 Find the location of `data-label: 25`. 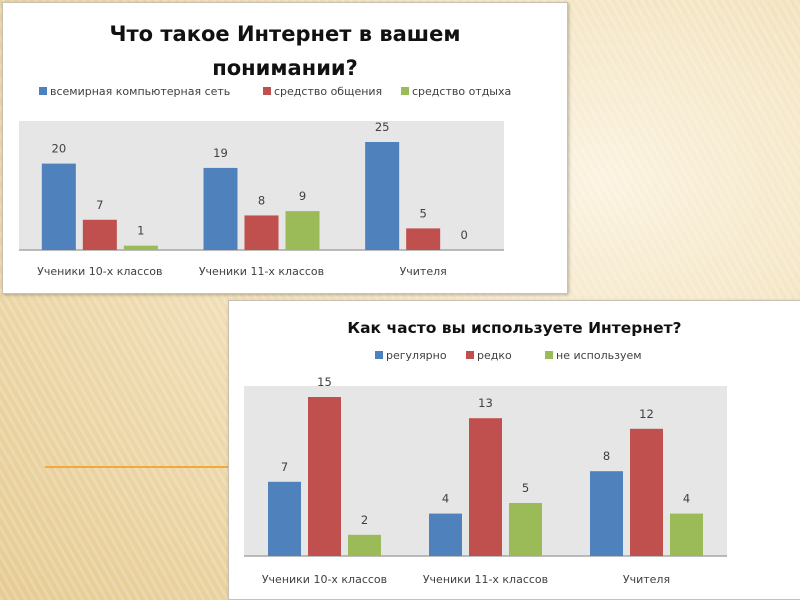

data-label: 25 is located at coordinates (382, 127).